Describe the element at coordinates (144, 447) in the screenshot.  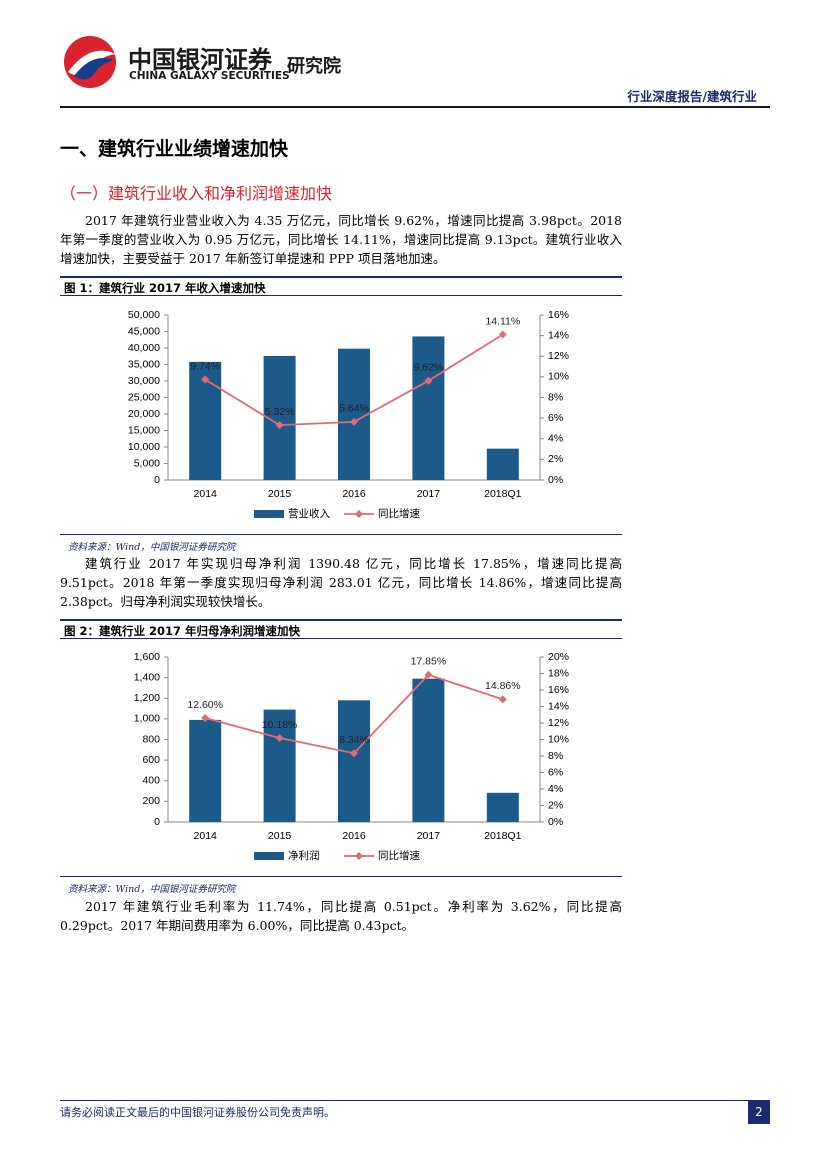
I see `tick-label: 10,000` at that location.